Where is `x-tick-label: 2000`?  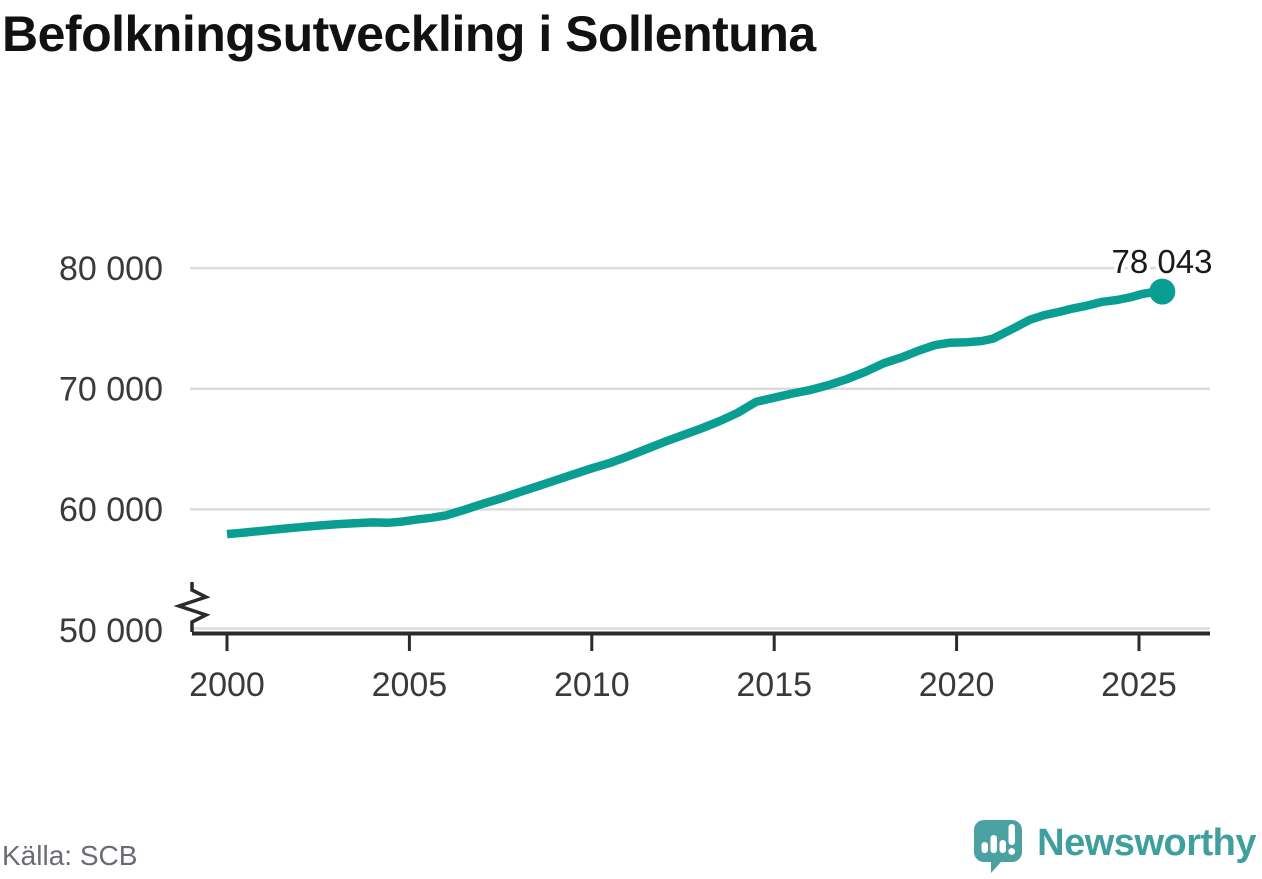 x-tick-label: 2000 is located at coordinates (227, 685).